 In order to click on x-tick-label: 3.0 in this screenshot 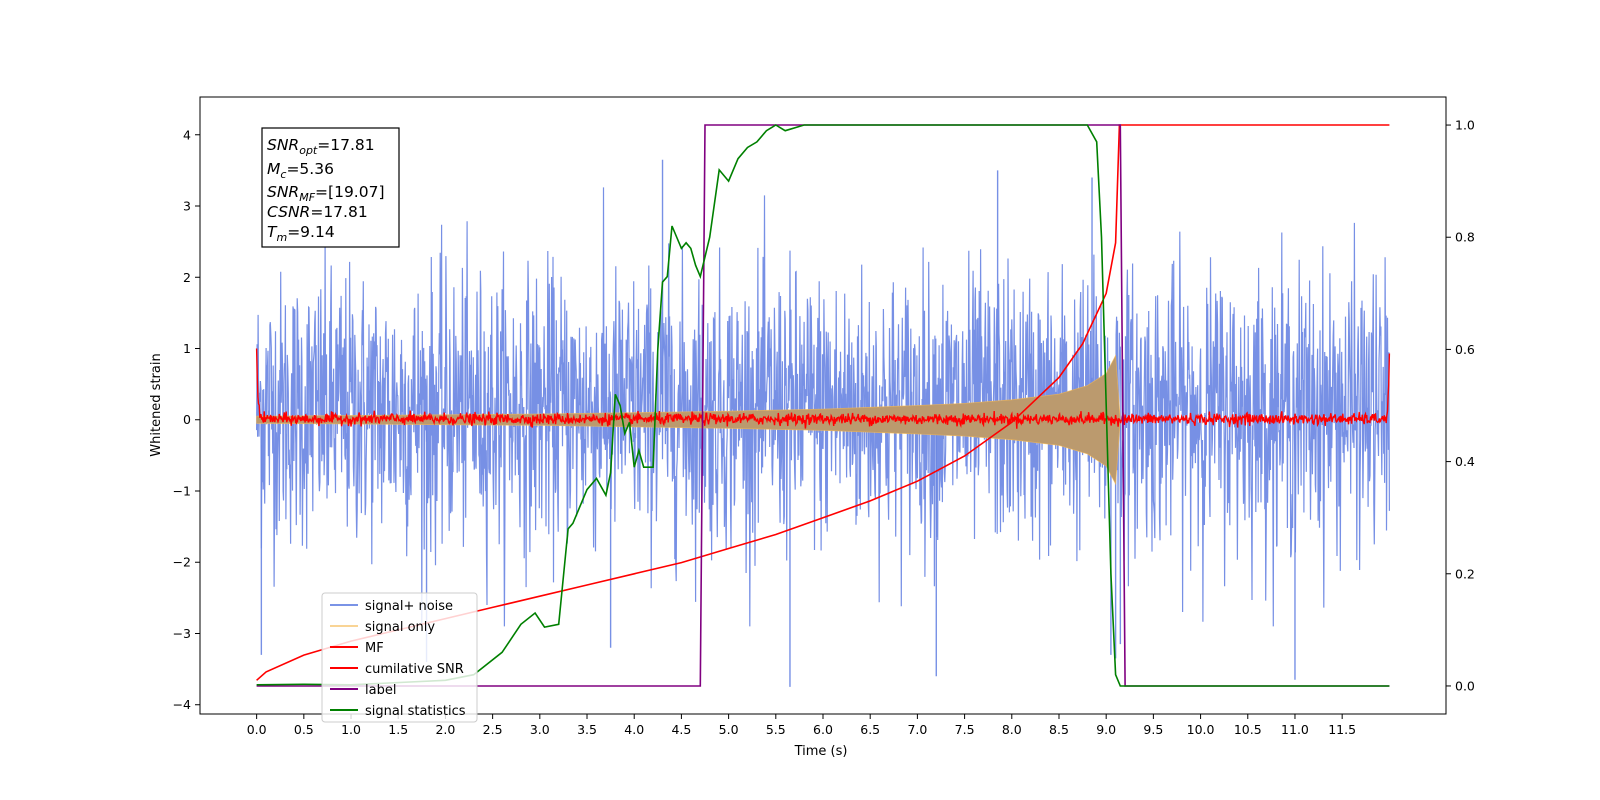, I will do `click(540, 729)`.